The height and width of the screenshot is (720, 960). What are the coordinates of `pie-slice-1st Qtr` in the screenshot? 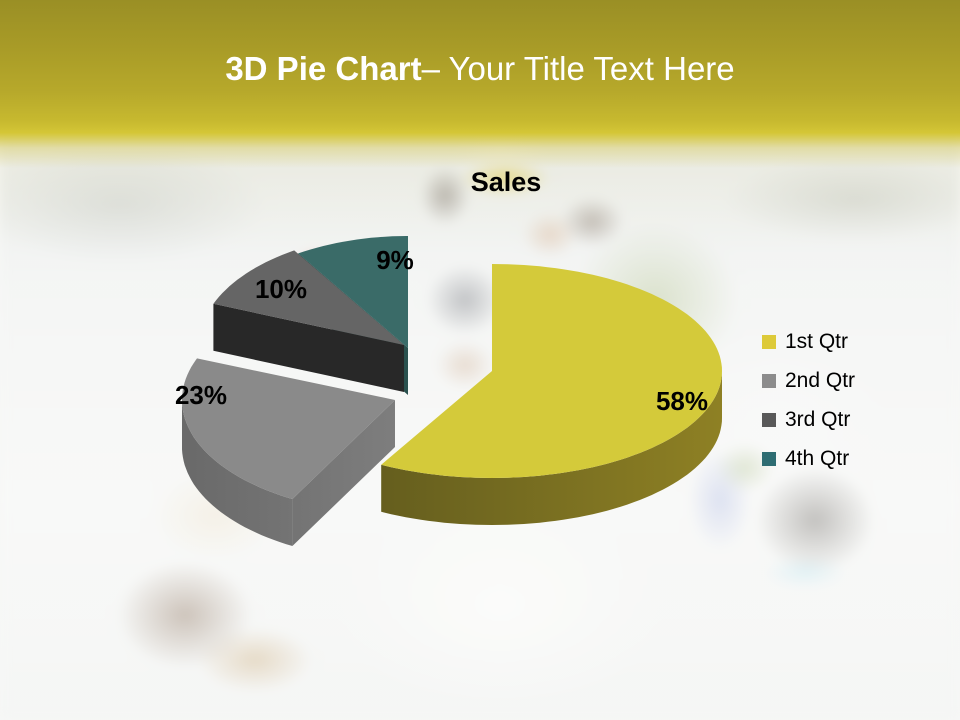 It's located at (551, 371).